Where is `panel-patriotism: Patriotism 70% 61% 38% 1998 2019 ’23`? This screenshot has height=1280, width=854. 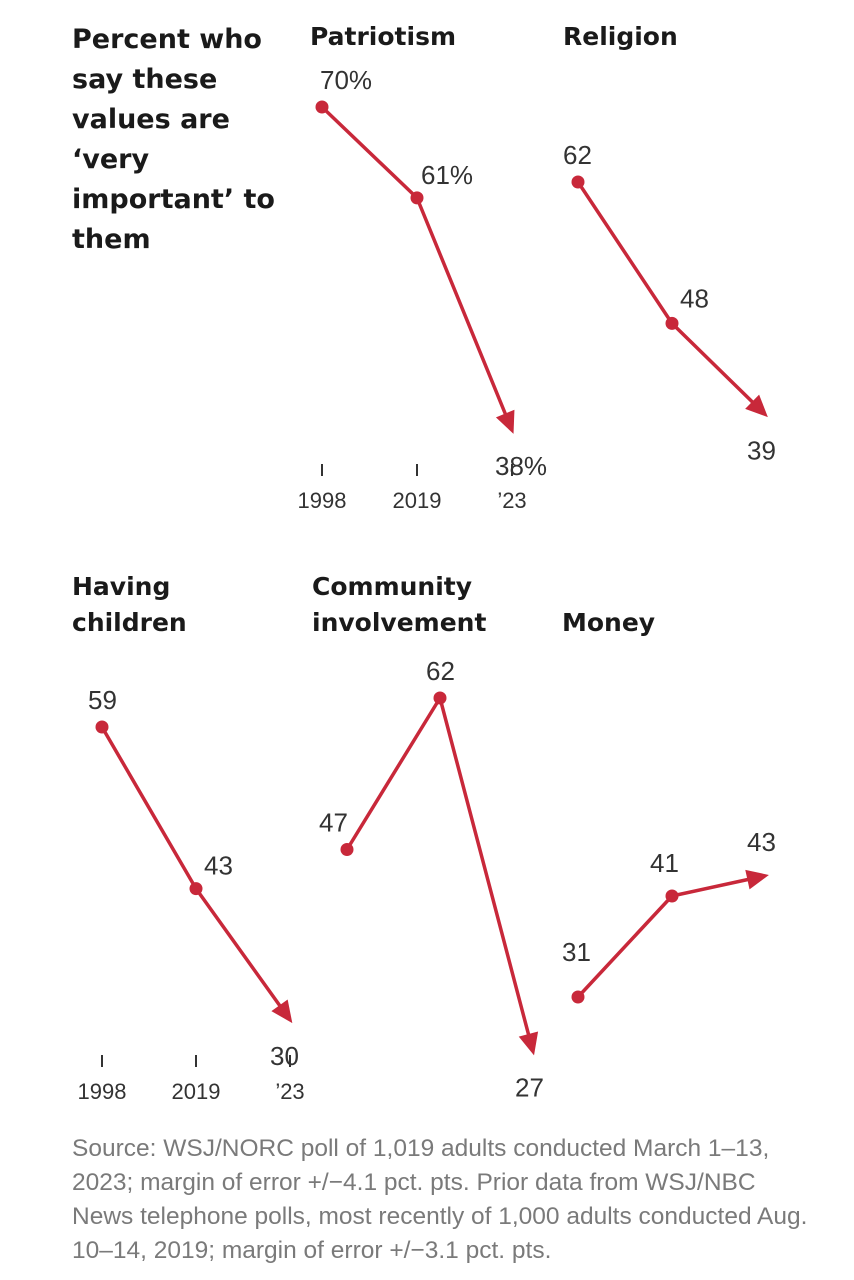
panel-patriotism: Patriotism 70% 61% 38% 1998 2019 ’23 is located at coordinates (423, 267).